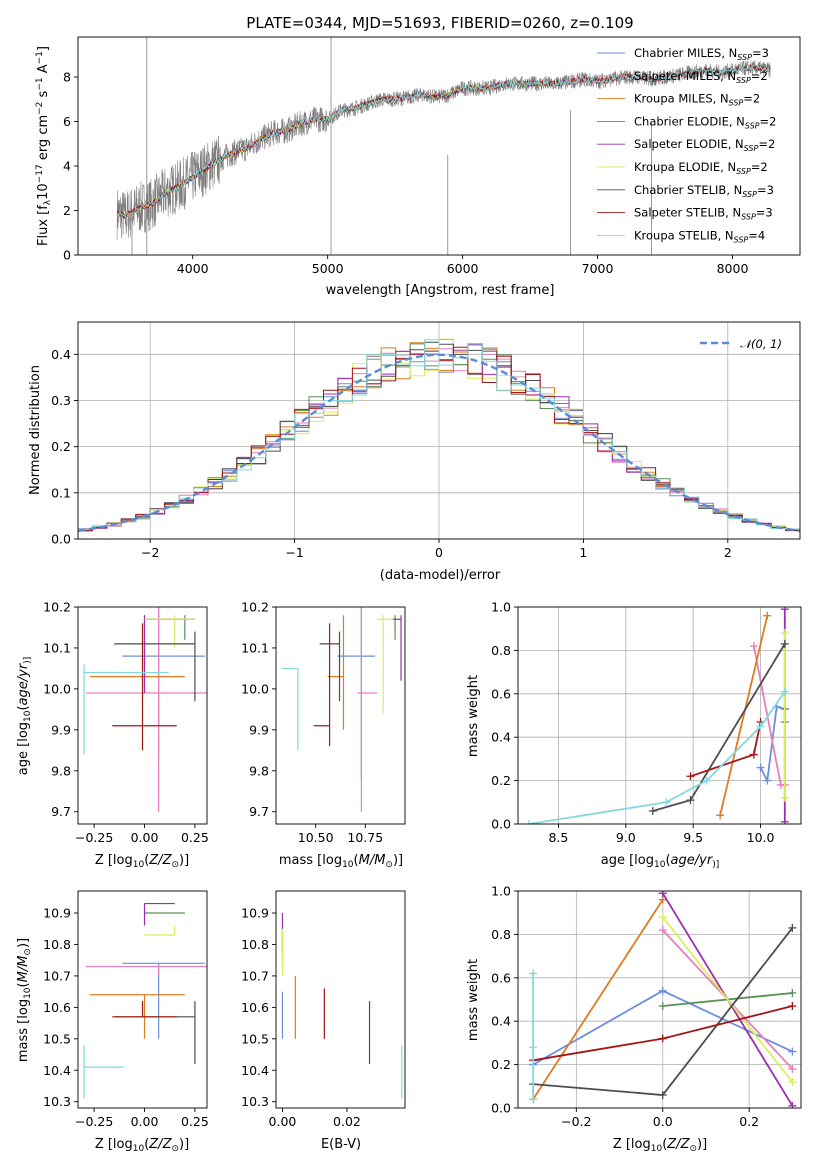  Describe the element at coordinates (699, 236) in the screenshot. I see `legend-entry-8: Kroupa STELIB, NSSP=4` at that location.